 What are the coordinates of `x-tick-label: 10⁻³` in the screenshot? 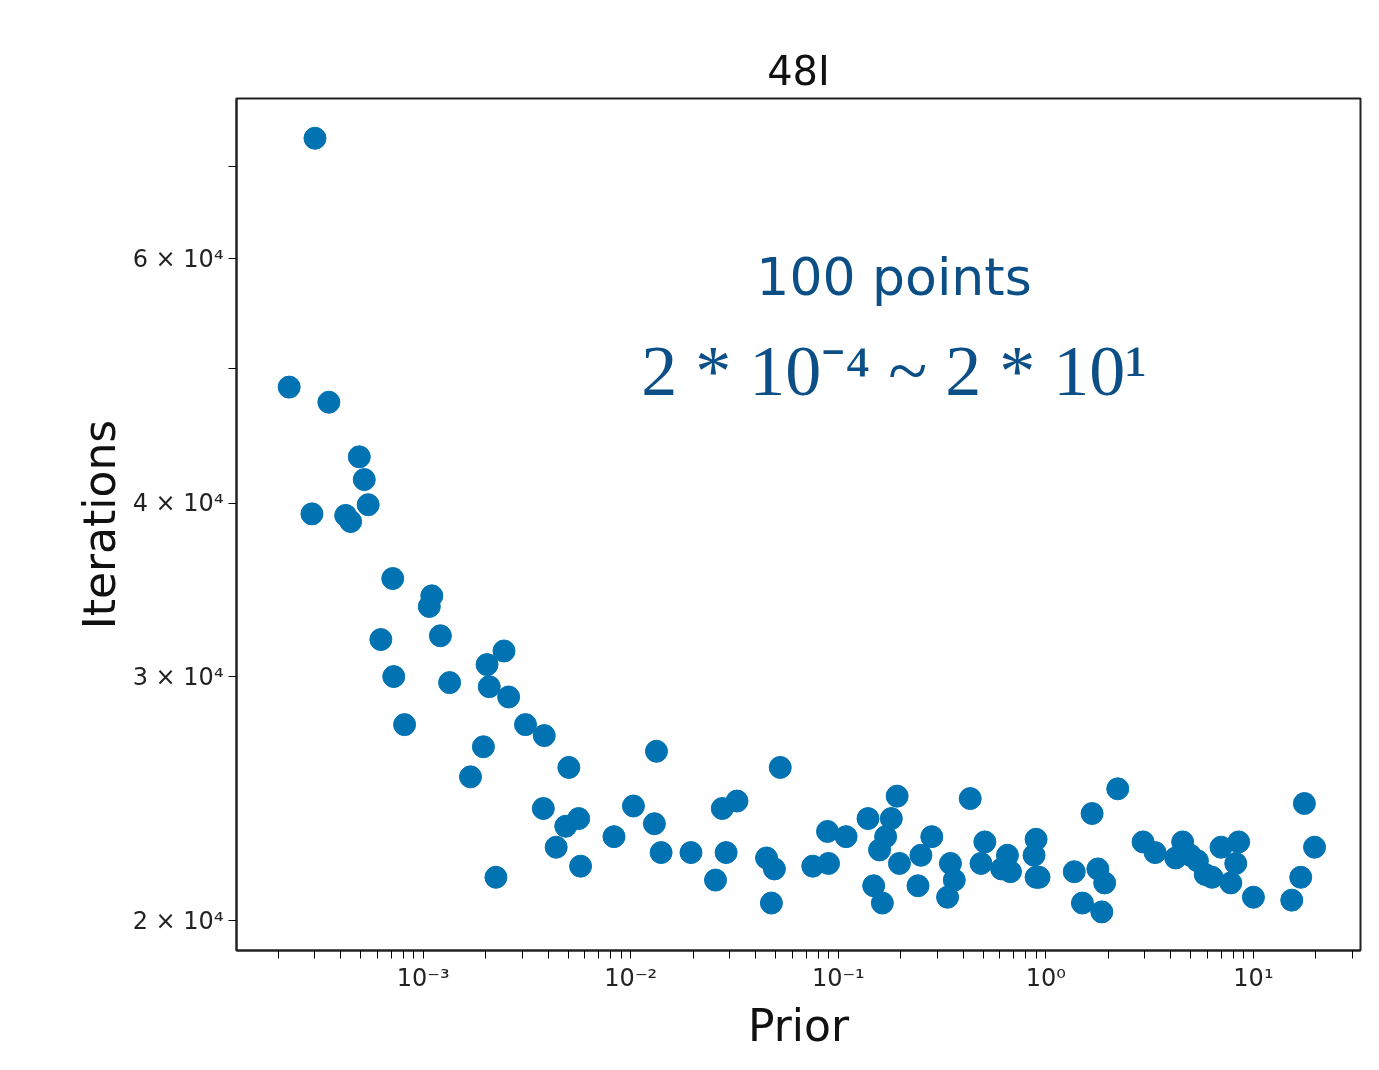 It's located at (423, 977).